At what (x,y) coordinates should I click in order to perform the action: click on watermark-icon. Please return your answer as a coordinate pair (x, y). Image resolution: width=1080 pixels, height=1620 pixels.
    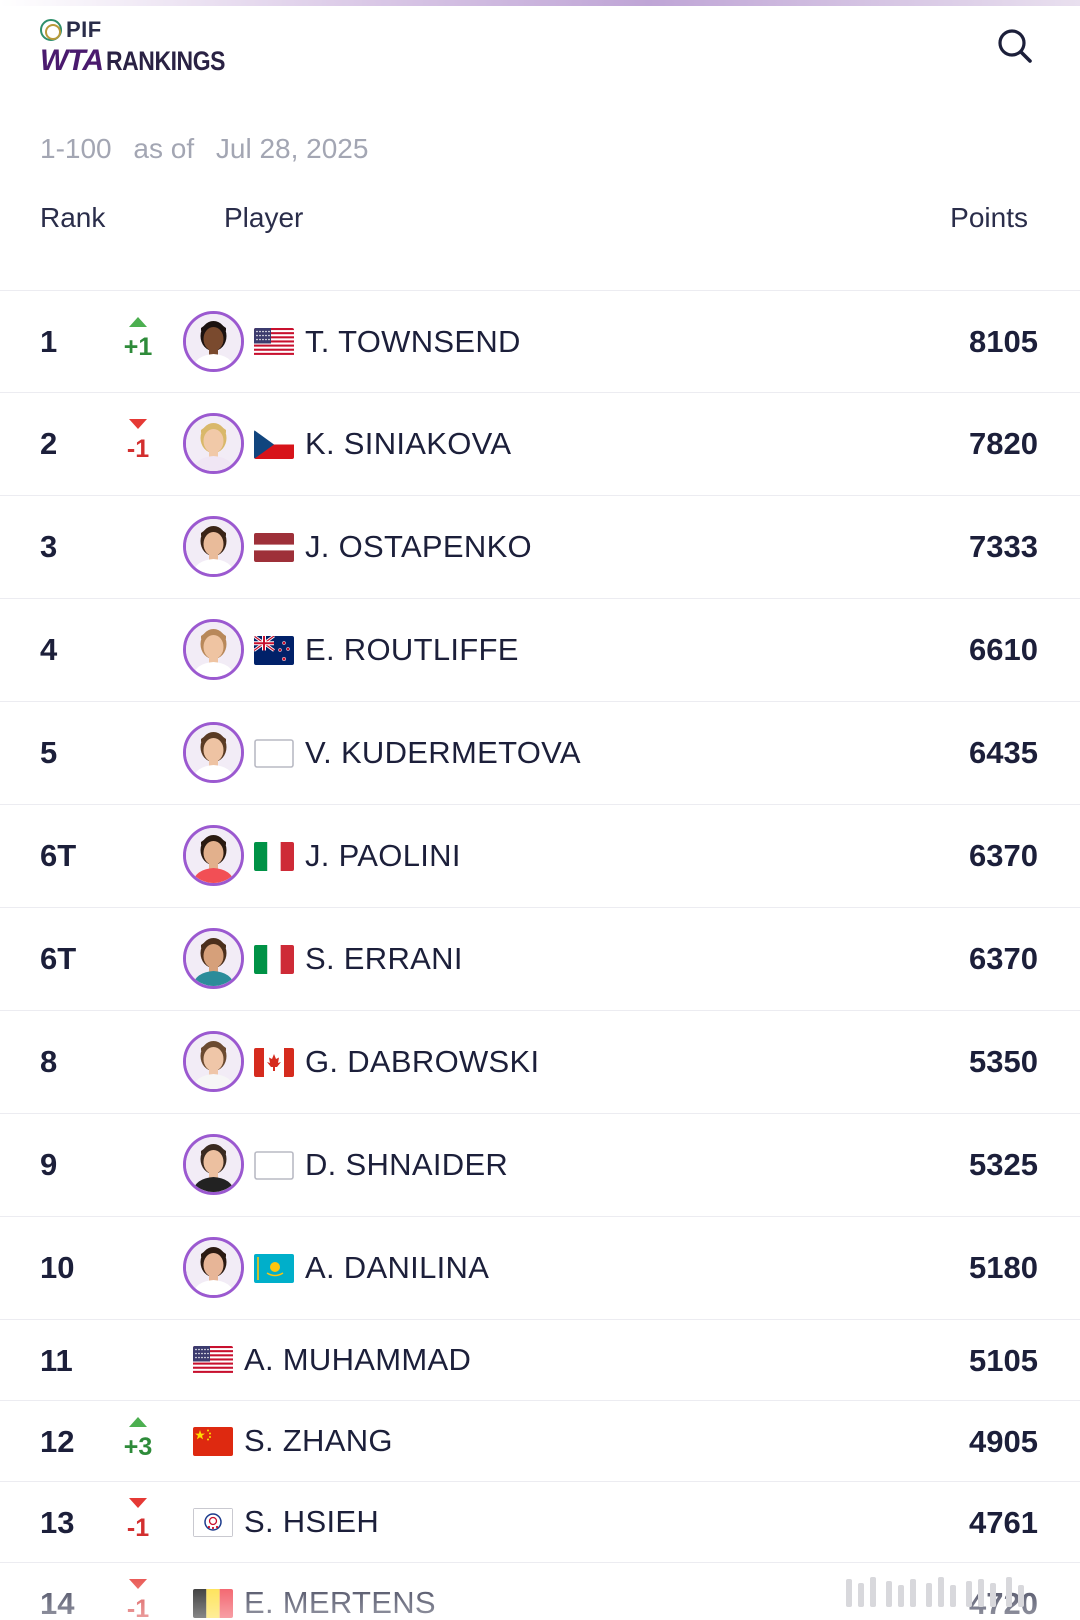
    Looking at the image, I should click on (935, 1592).